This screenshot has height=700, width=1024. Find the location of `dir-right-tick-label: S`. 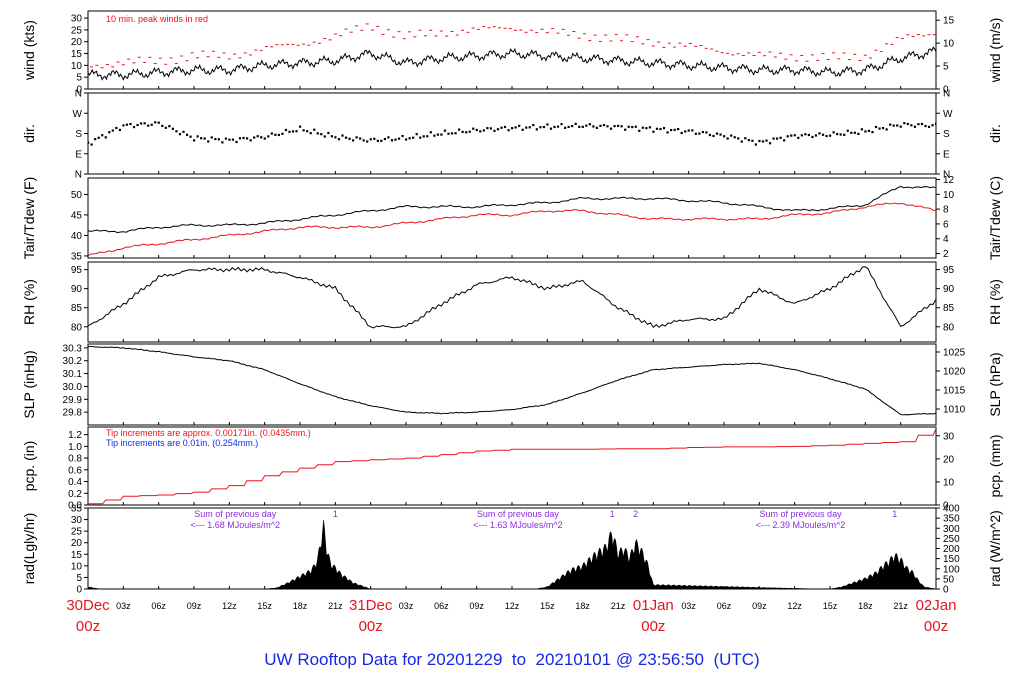

dir-right-tick-label: S is located at coordinates (946, 134).